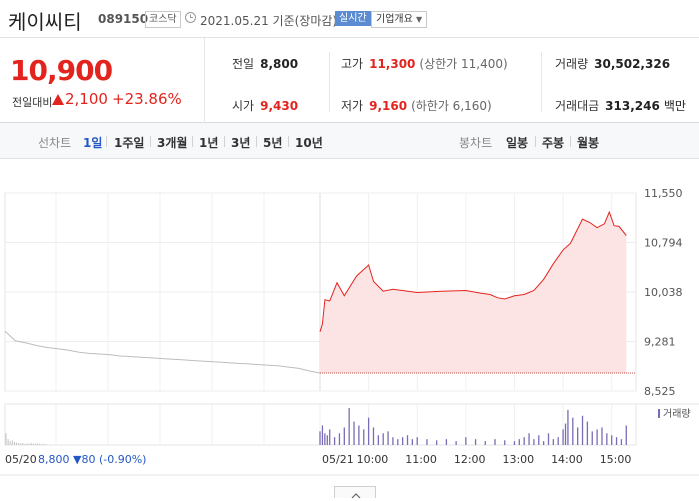  What do you see at coordinates (577, 106) in the screenshot?
I see `amount-label: 거래대금` at bounding box center [577, 106].